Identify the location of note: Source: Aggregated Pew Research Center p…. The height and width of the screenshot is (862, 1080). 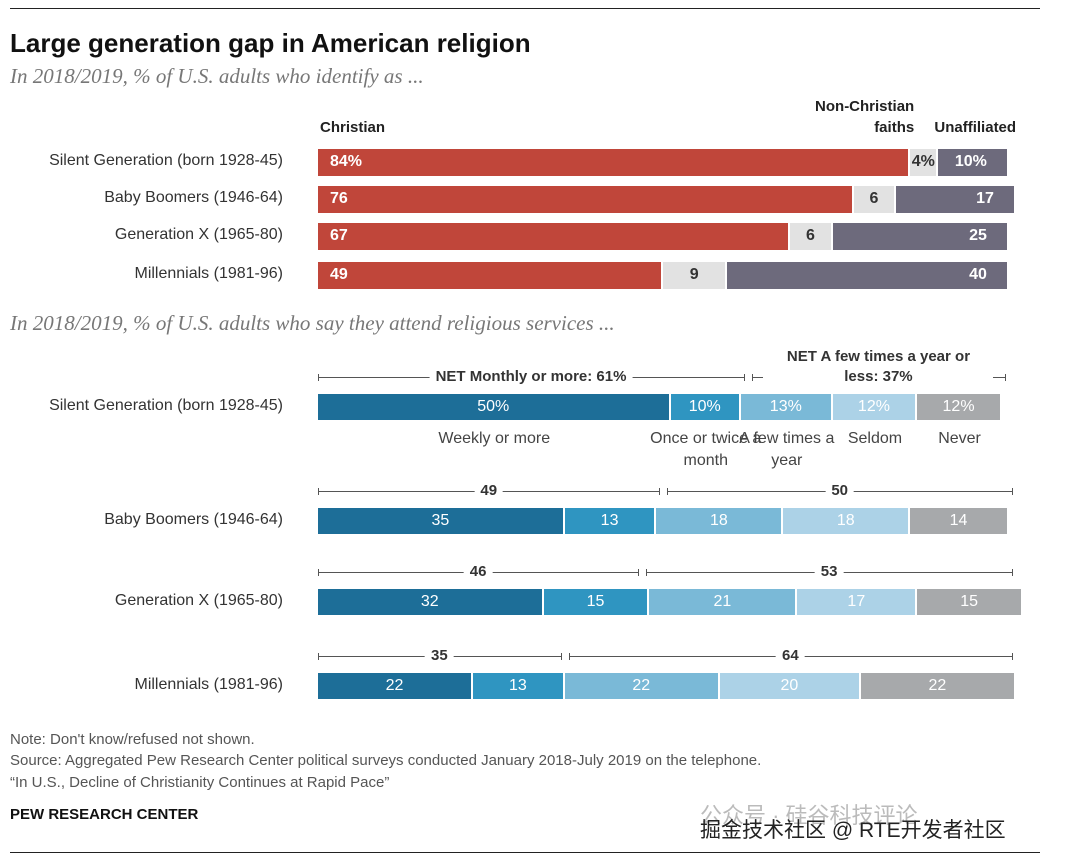
(386, 760).